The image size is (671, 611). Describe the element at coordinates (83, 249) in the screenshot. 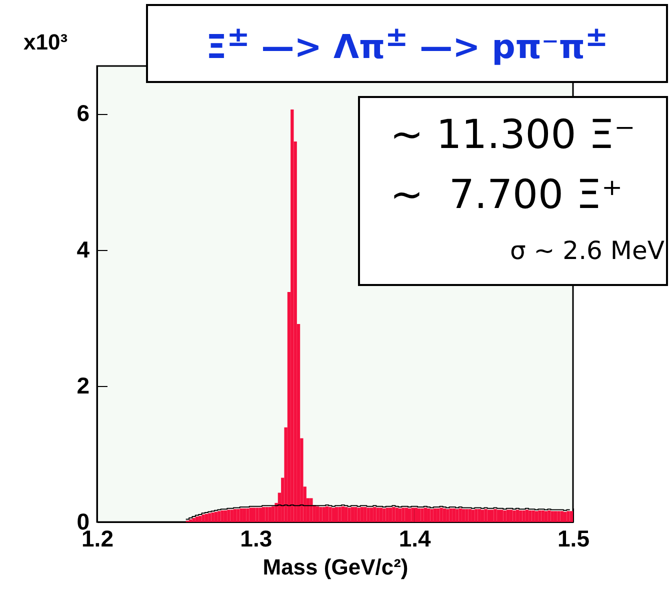

I see `y-tick-label: 4` at that location.